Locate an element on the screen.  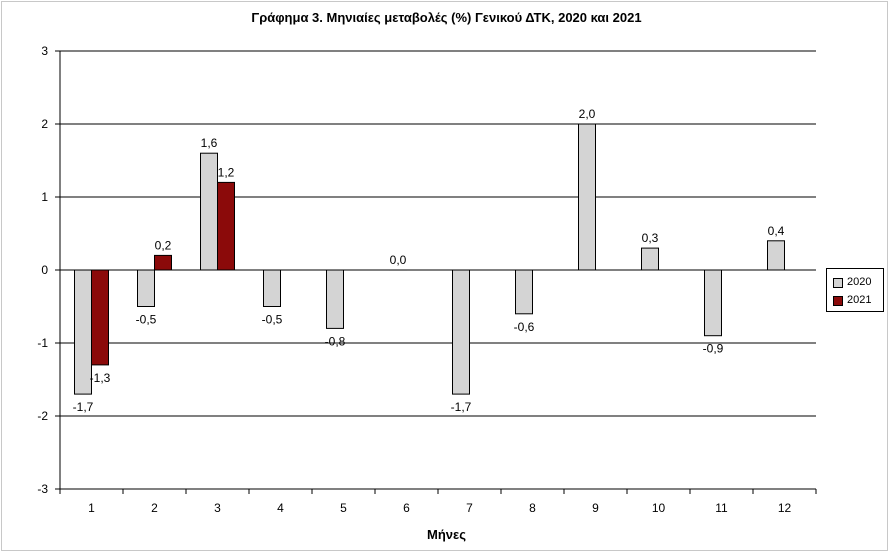
data-label-2020-11: -0,9 is located at coordinates (713, 349).